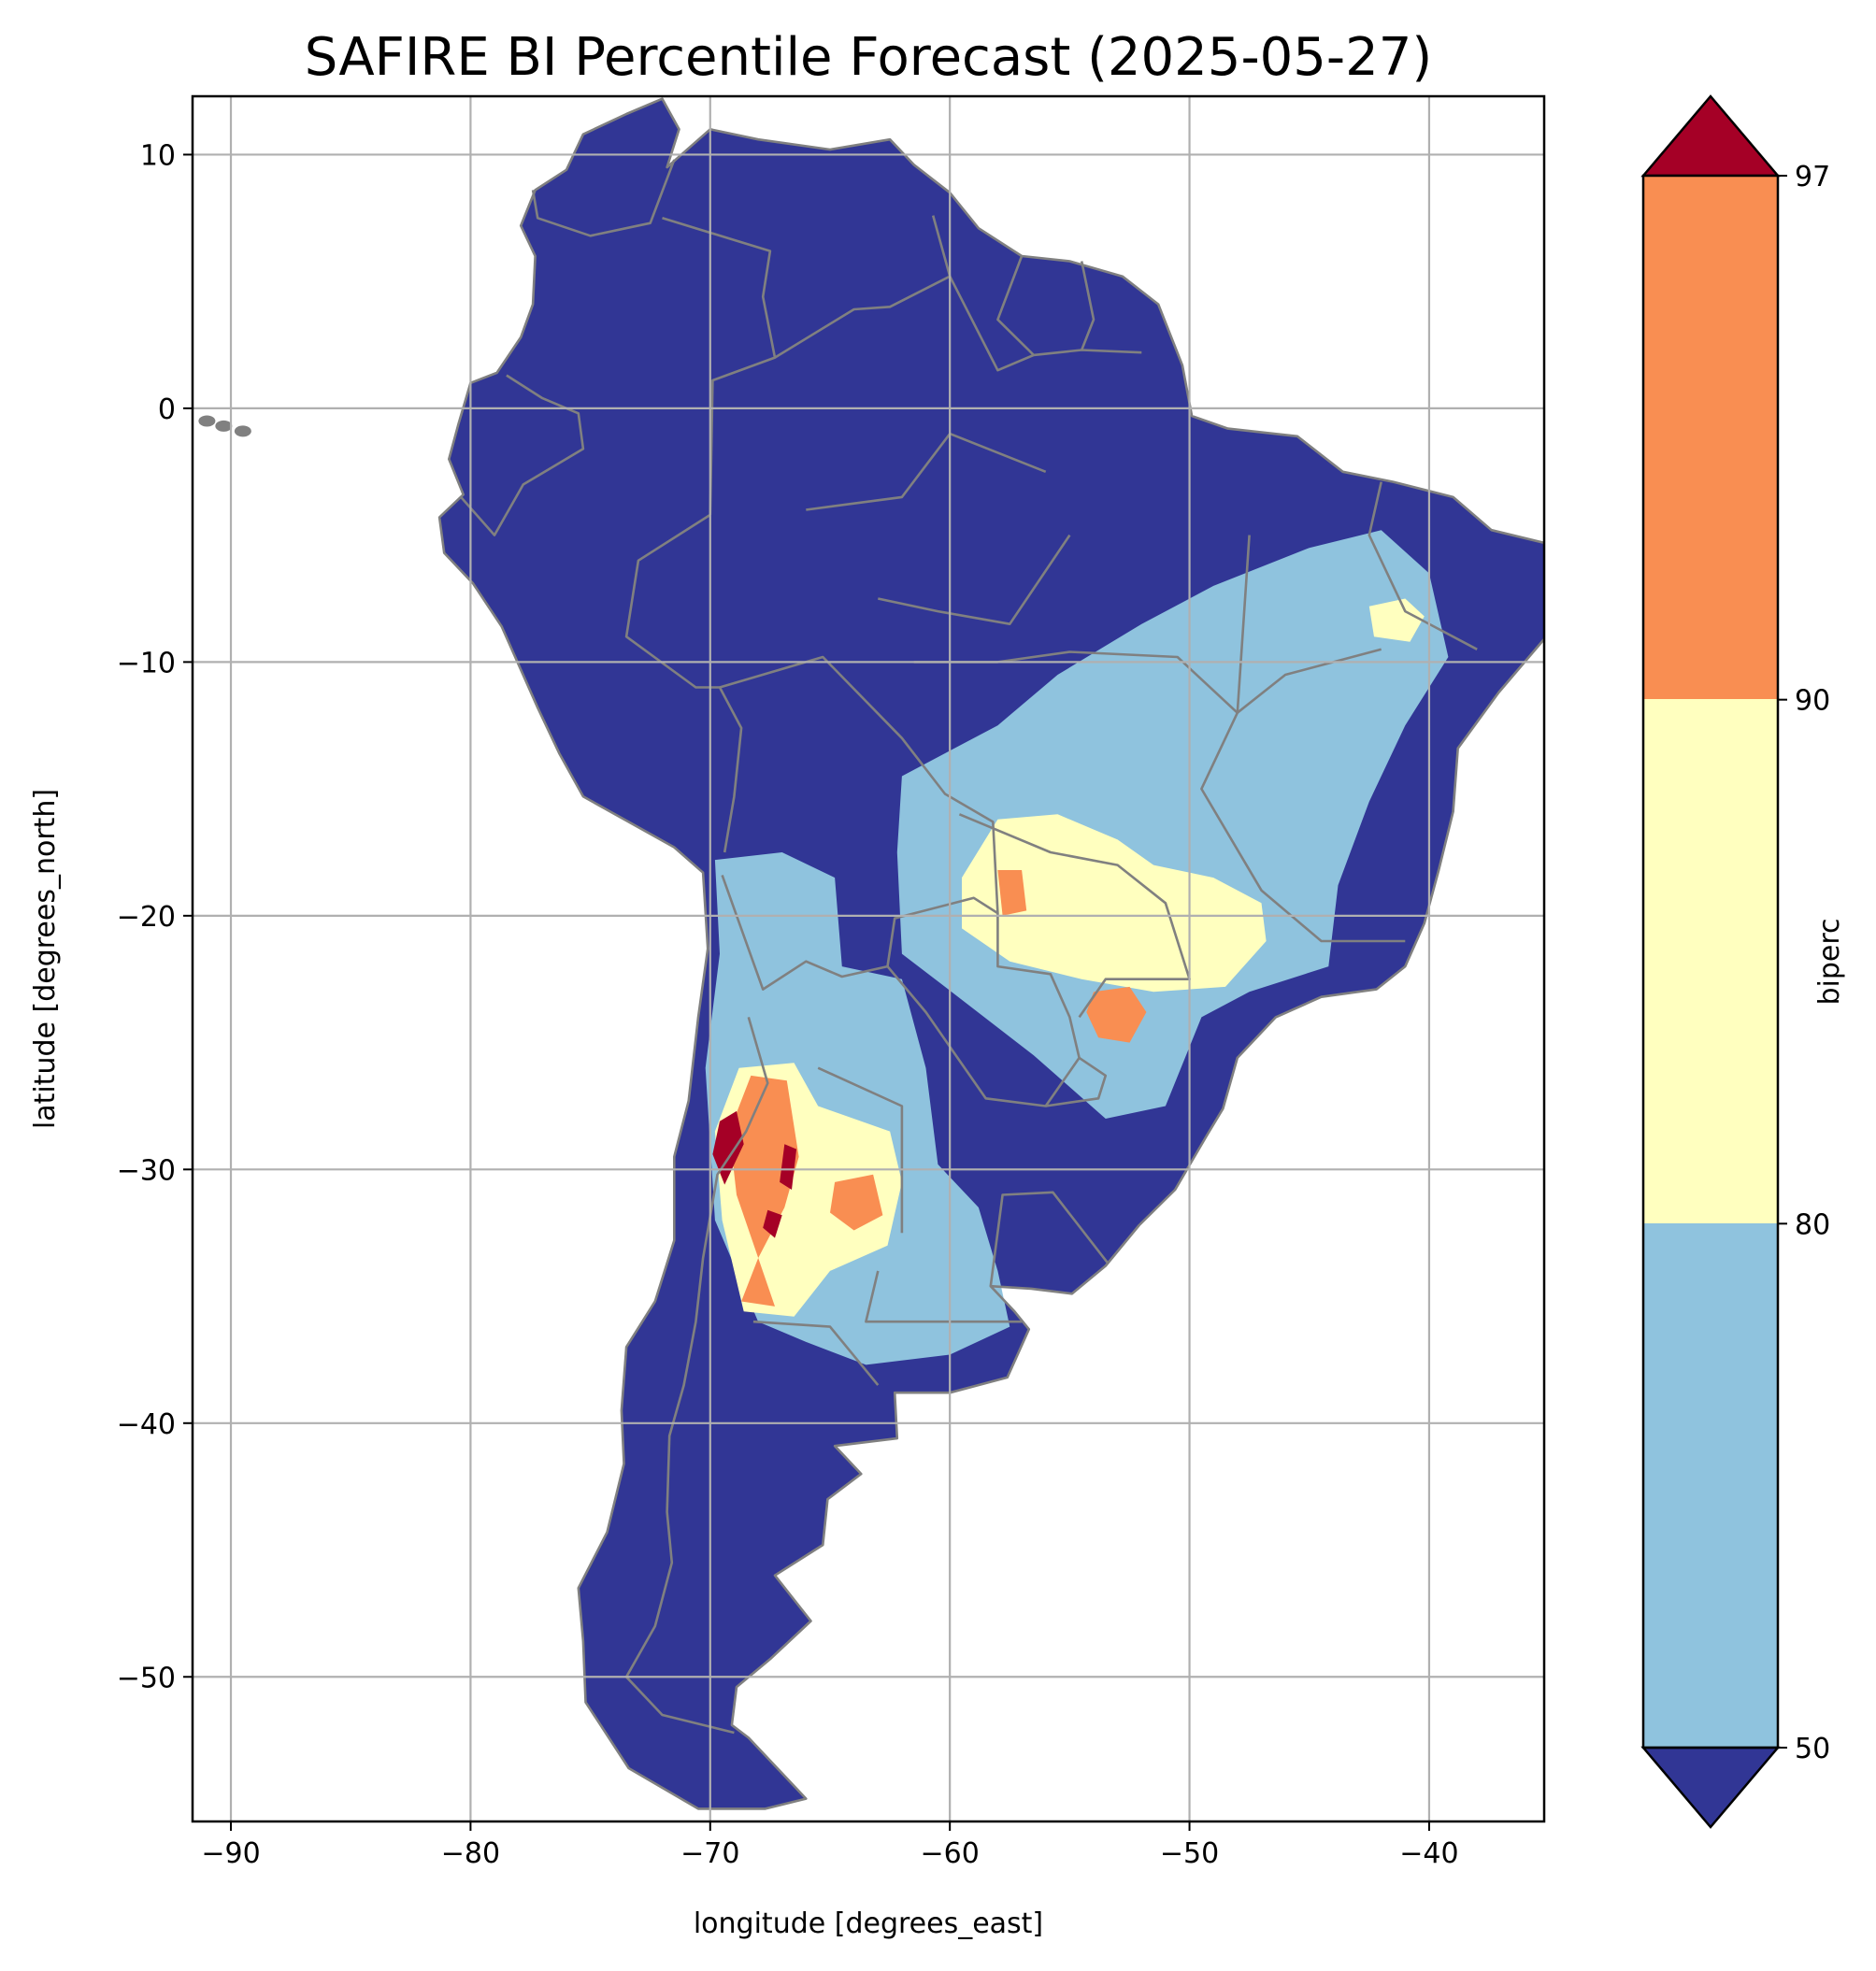 This screenshot has height=1971, width=1876. I want to click on x-tick-label: −90, so click(231, 1853).